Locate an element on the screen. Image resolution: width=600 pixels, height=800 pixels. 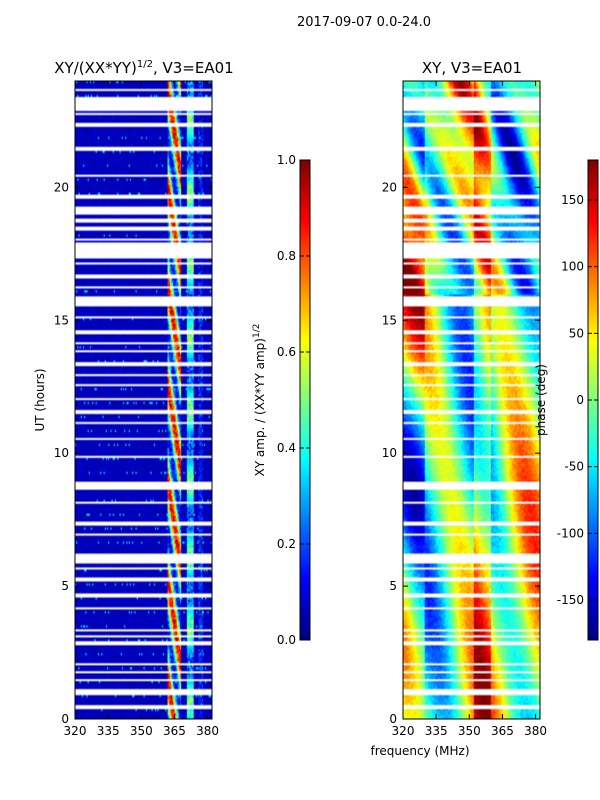
amp-colorbar-tick-label: 0.2 is located at coordinates (286, 544).